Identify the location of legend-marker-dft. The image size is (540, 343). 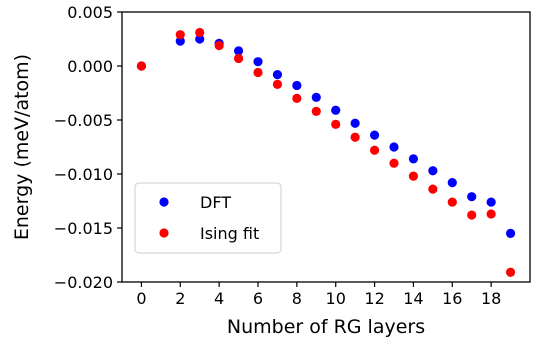
(164, 202).